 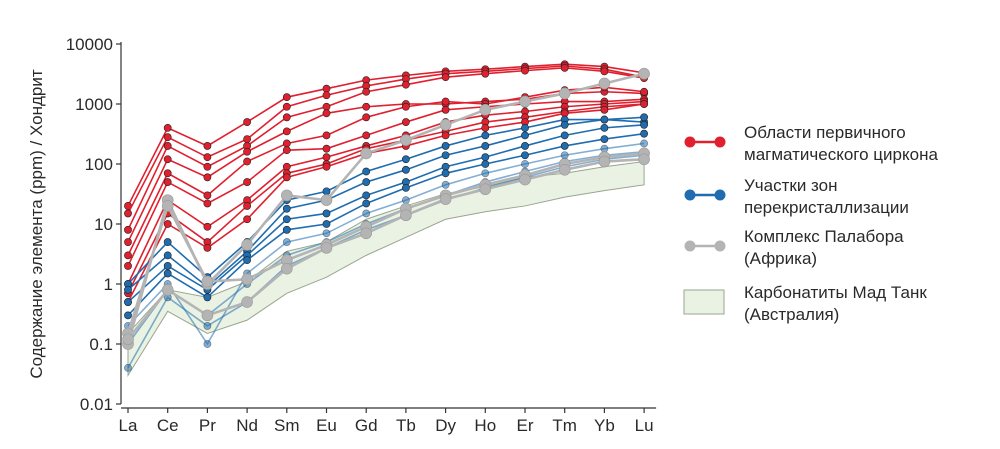 What do you see at coordinates (445, 425) in the screenshot?
I see `x-tick-label: Dy` at bounding box center [445, 425].